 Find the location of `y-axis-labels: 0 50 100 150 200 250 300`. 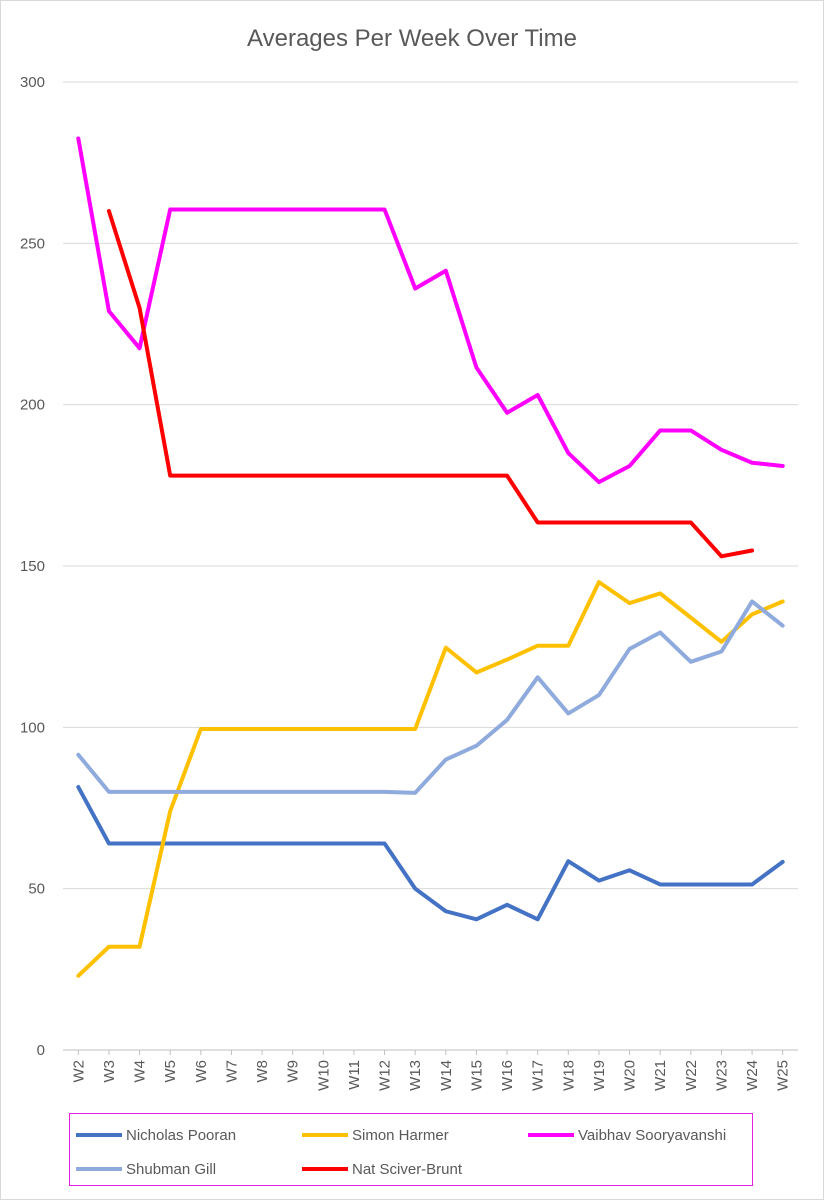

y-axis-labels: 0 50 100 150 200 250 300 is located at coordinates (32, 566).